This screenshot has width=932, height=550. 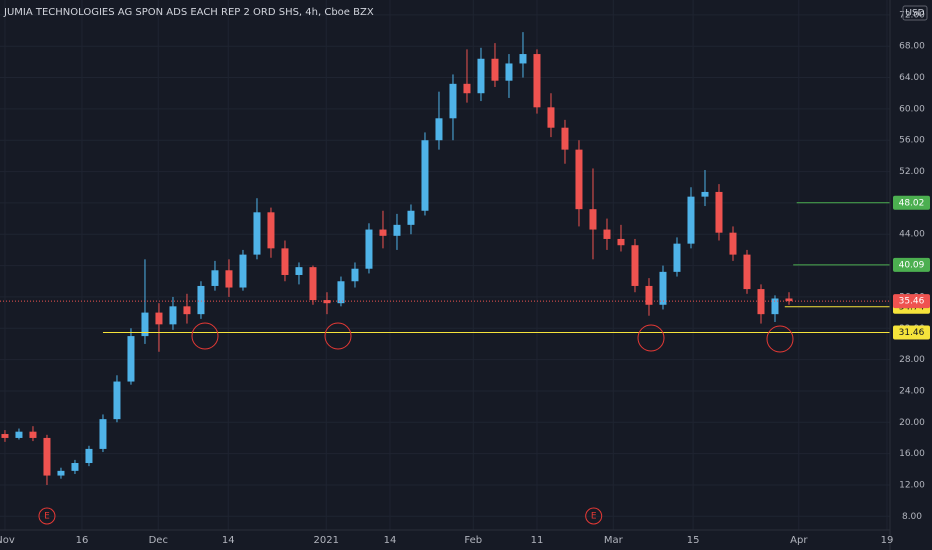 I want to click on price-label-text: 48.02, so click(x=912, y=203).